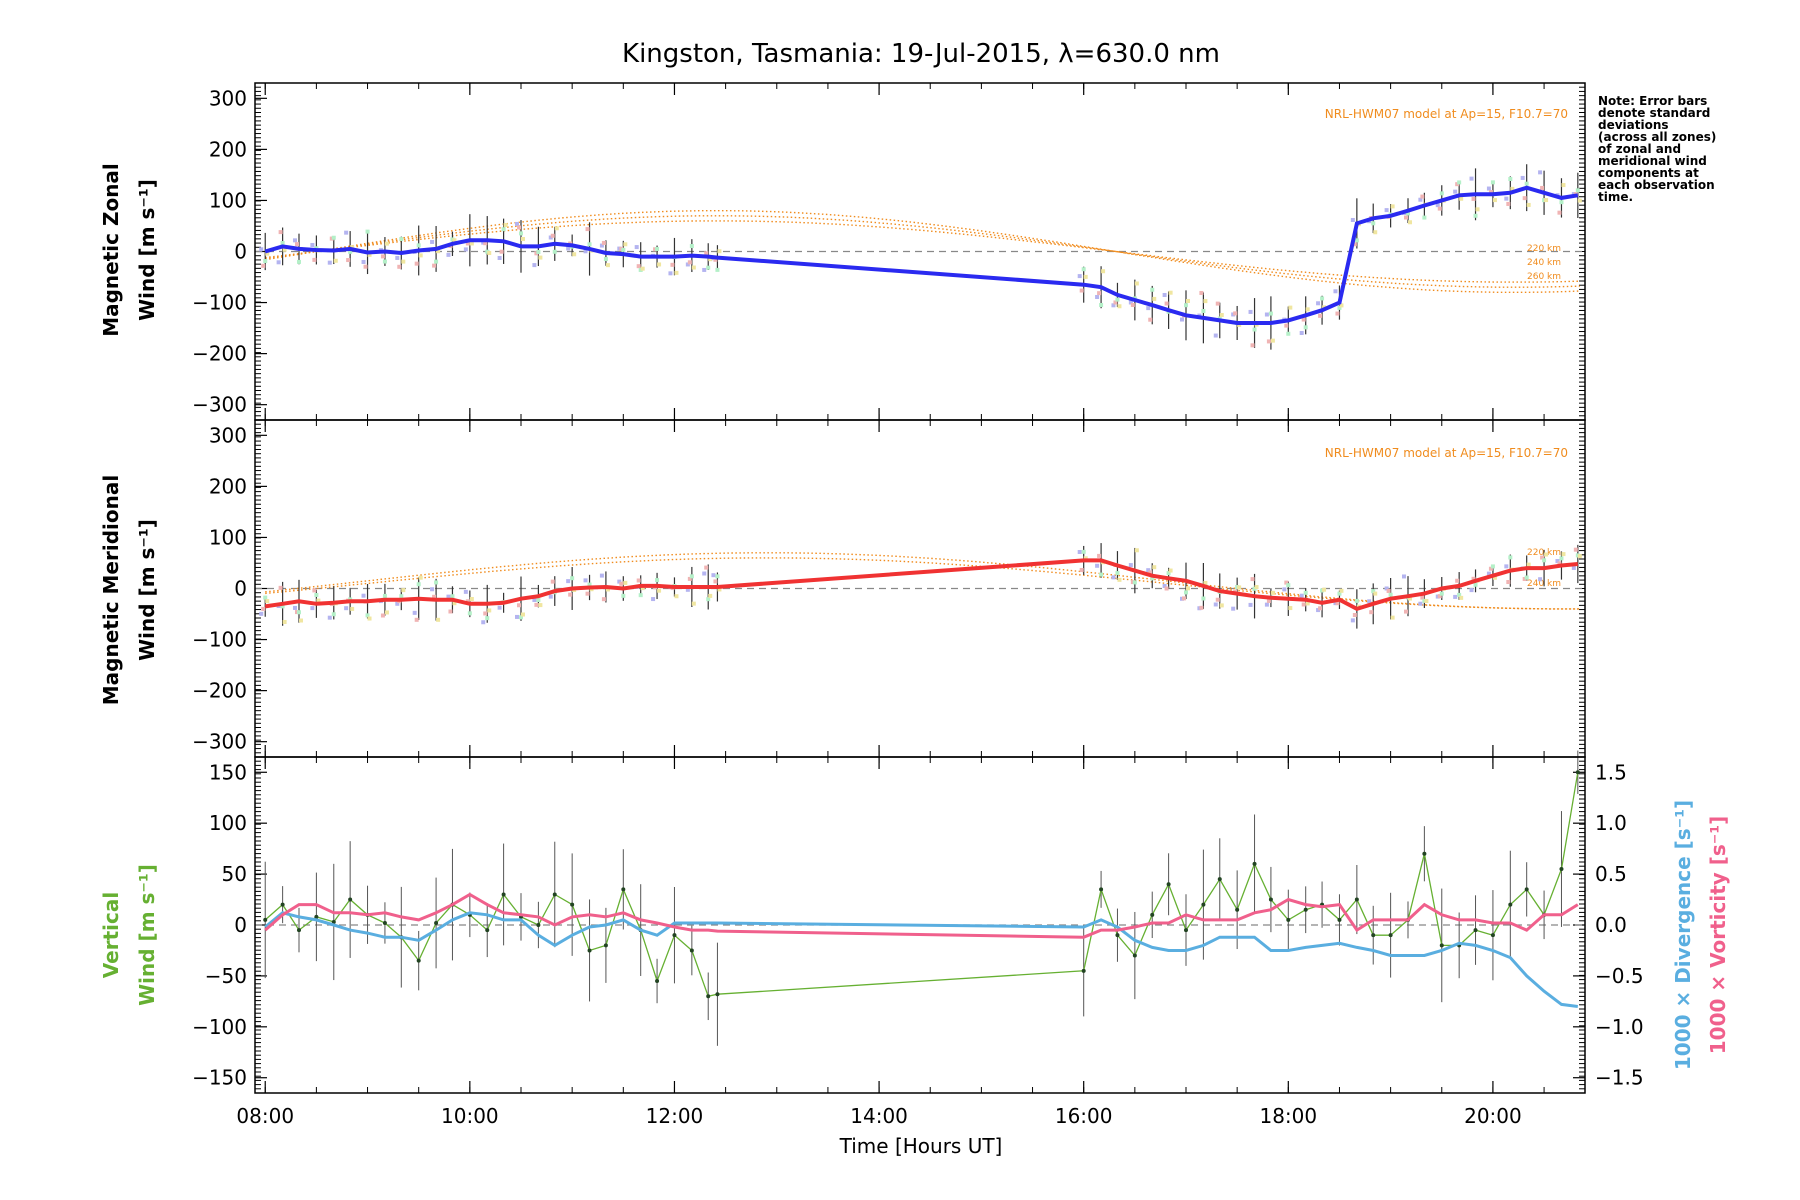  I want to click on left-tick-label: −200, so click(219, 354).